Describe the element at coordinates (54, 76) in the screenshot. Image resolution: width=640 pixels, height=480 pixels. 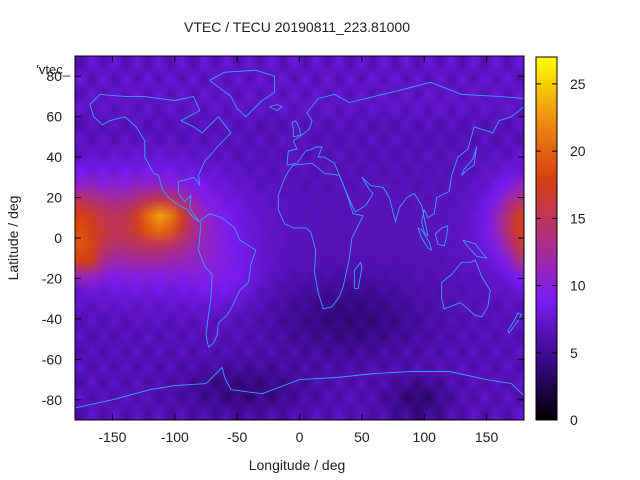
I see `y-tick-label: 80` at that location.